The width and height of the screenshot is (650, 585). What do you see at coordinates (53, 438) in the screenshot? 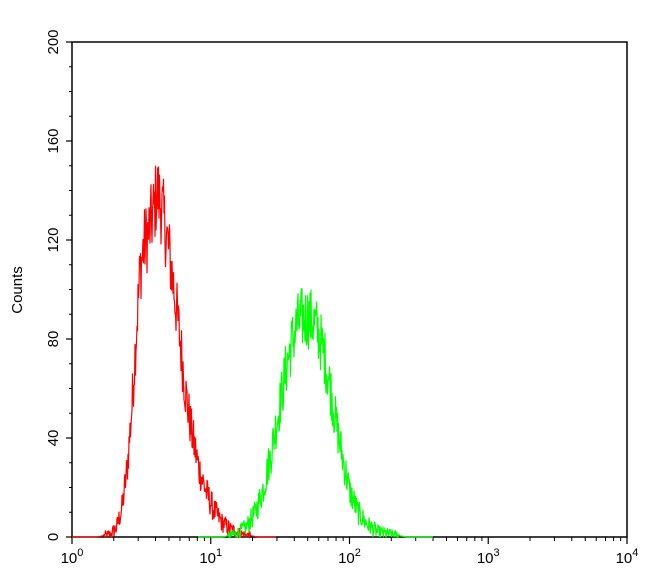
I see `y-tick-label: 40` at bounding box center [53, 438].